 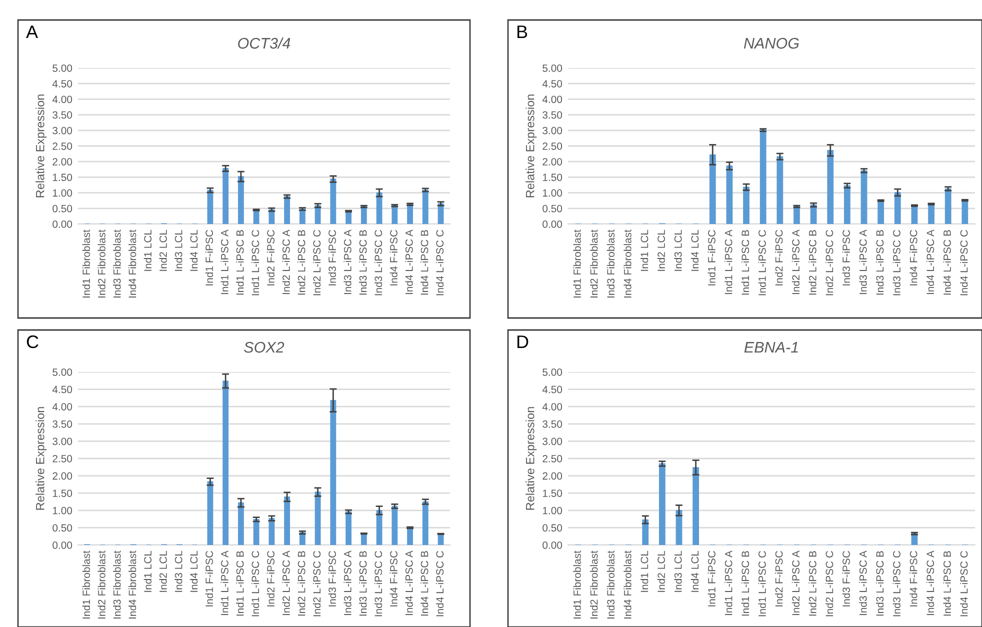 I want to click on x-tick-label: Ind2 L-iPSC C, so click(x=316, y=583).